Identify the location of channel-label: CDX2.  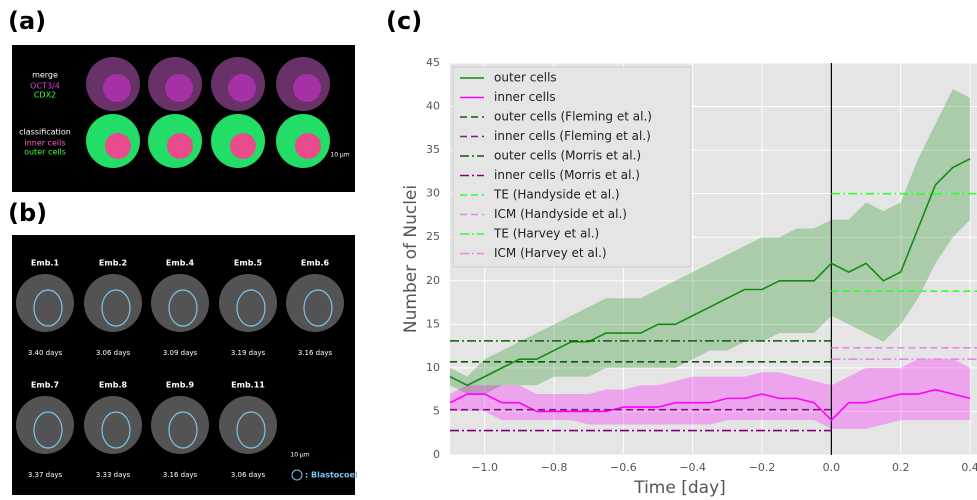
(45, 95).